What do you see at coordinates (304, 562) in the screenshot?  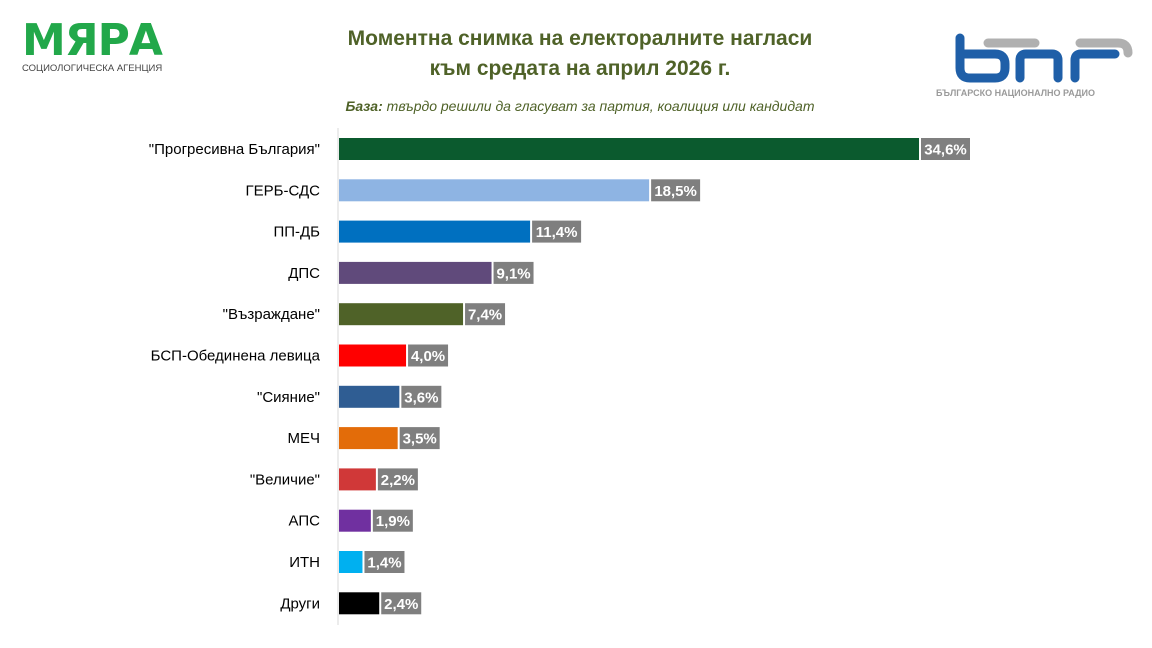 I see `category-label: ИТН` at bounding box center [304, 562].